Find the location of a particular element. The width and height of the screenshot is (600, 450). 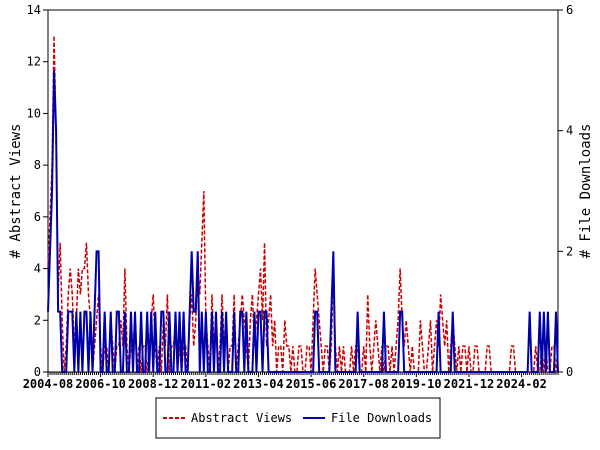

y-tick-label: 6 is located at coordinates (37, 217).